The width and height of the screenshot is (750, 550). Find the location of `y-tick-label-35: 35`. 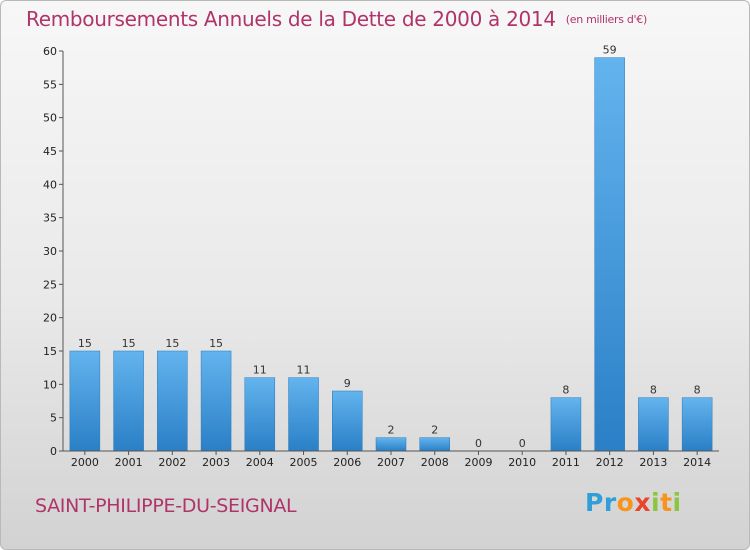

y-tick-label-35: 35 is located at coordinates (50, 218).